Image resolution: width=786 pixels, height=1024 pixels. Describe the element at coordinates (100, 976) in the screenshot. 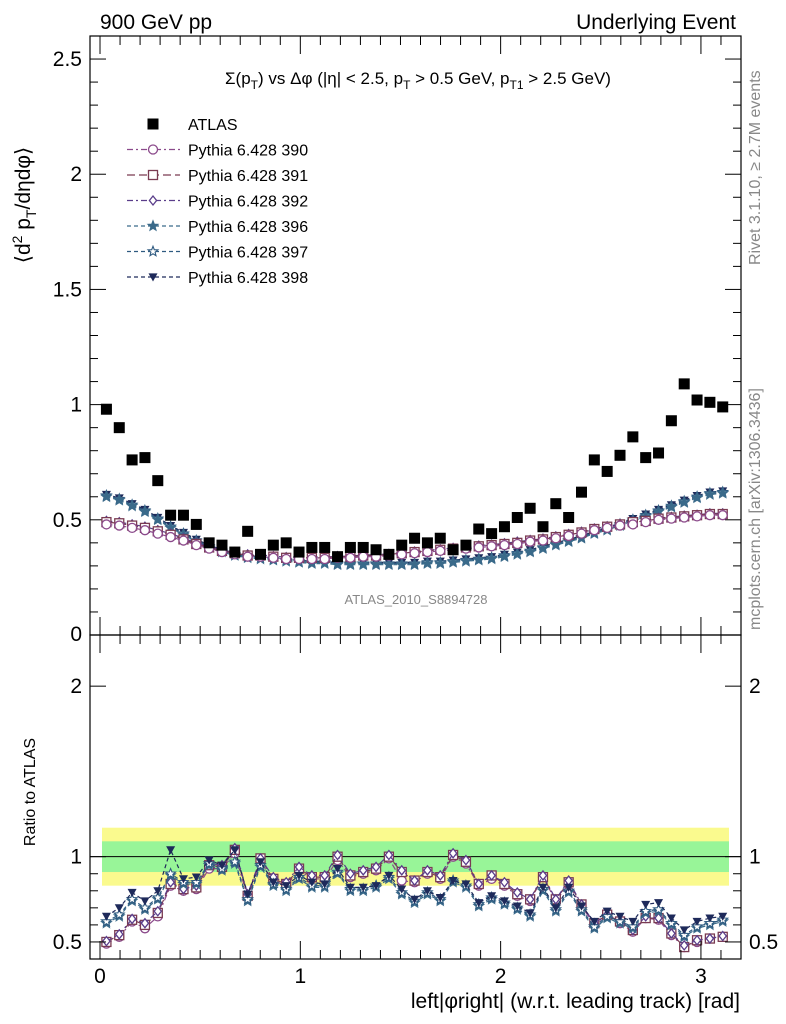

I see `ratio-xtick-label: 0` at that location.